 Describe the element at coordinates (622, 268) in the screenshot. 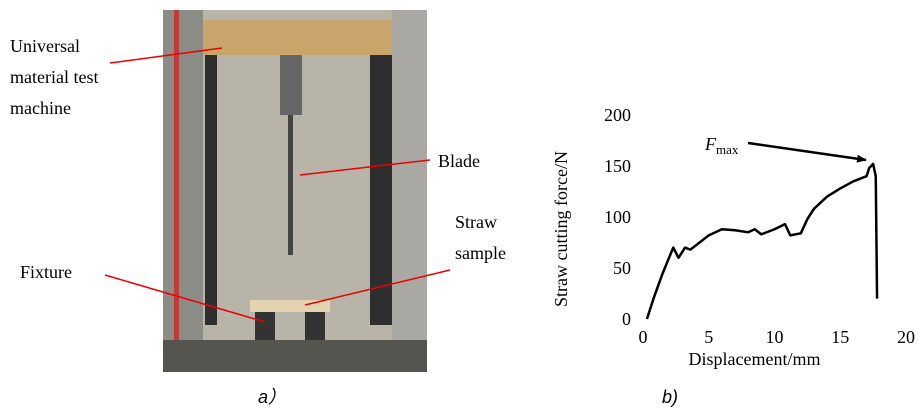

I see `y-tick-label: 50` at that location.